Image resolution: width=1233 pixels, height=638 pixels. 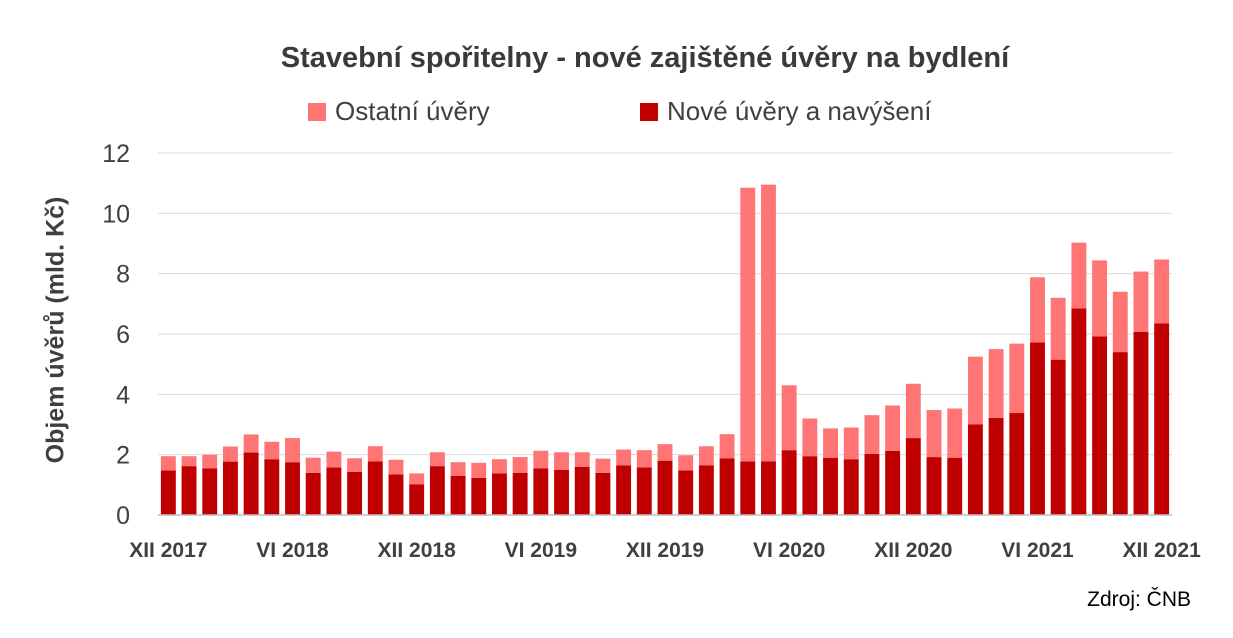 I want to click on x-tick-label: XII 2019, so click(x=665, y=550).